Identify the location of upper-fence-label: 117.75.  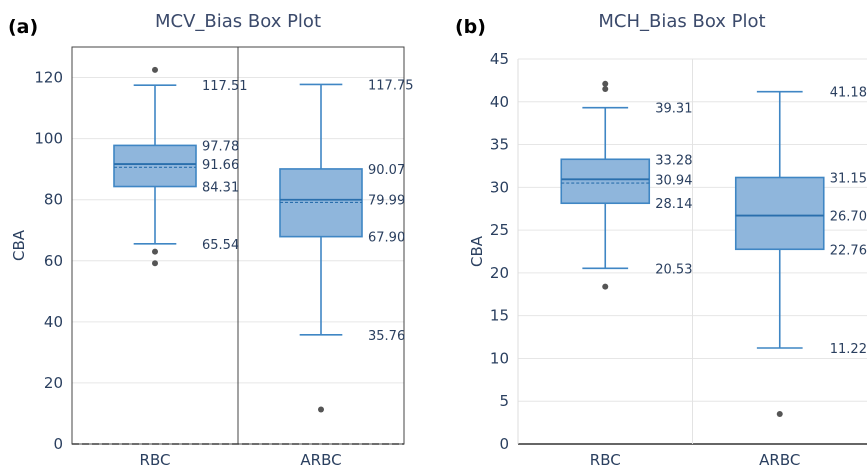
(391, 85).